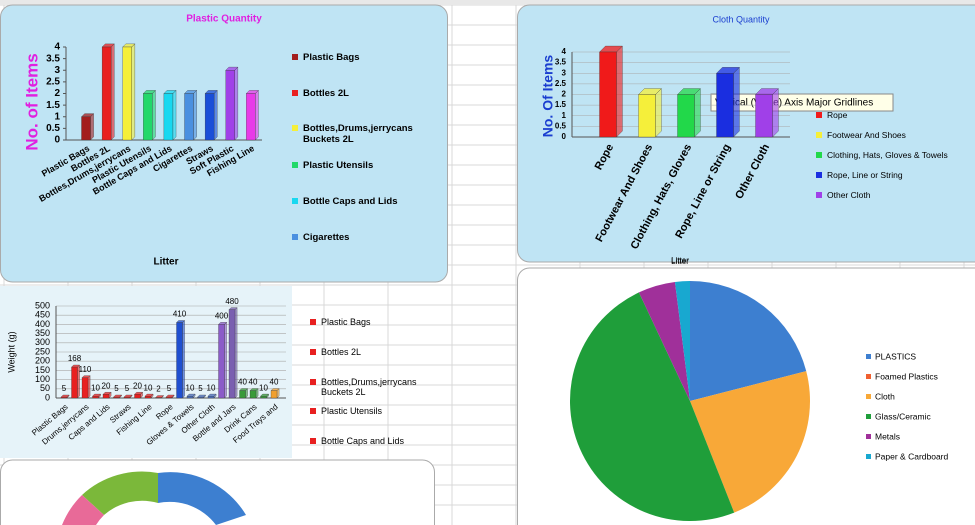 This screenshot has width=975, height=525. Describe the element at coordinates (680, 261) in the screenshot. I see `chart-title: Litter` at that location.